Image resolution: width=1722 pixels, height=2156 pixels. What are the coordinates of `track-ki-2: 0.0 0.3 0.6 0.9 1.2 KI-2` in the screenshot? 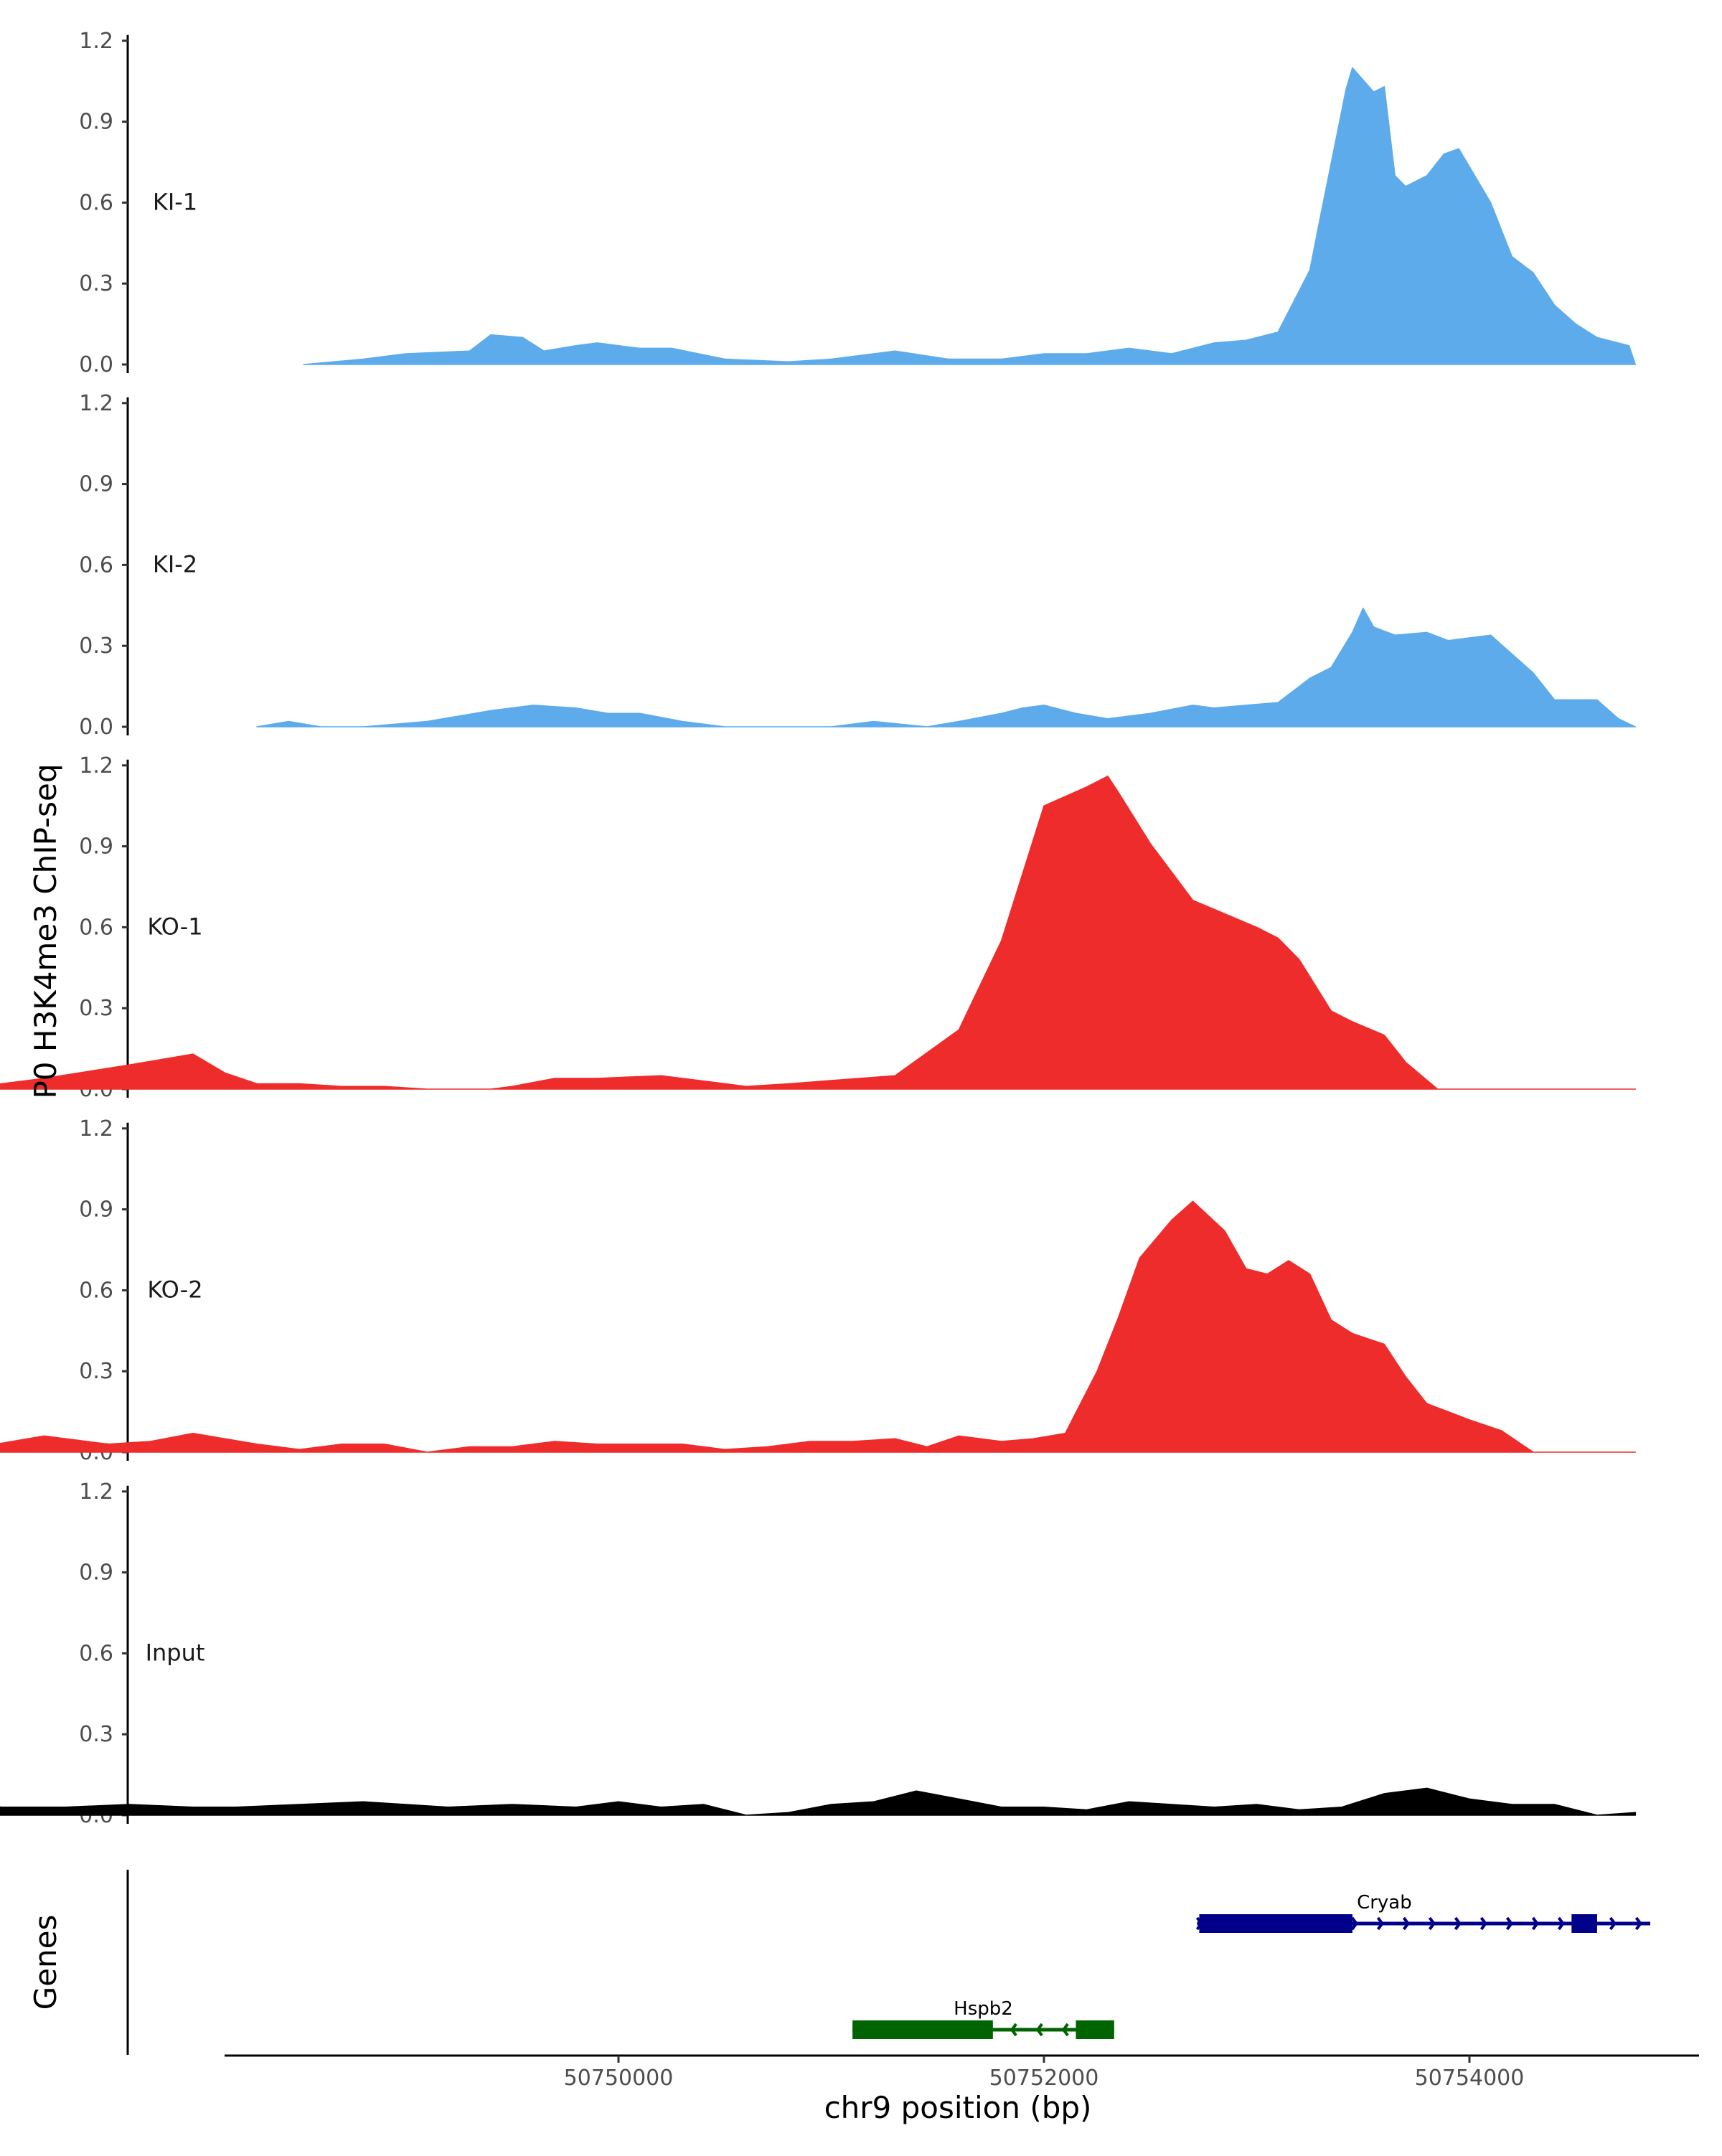 It's located at (858, 566).